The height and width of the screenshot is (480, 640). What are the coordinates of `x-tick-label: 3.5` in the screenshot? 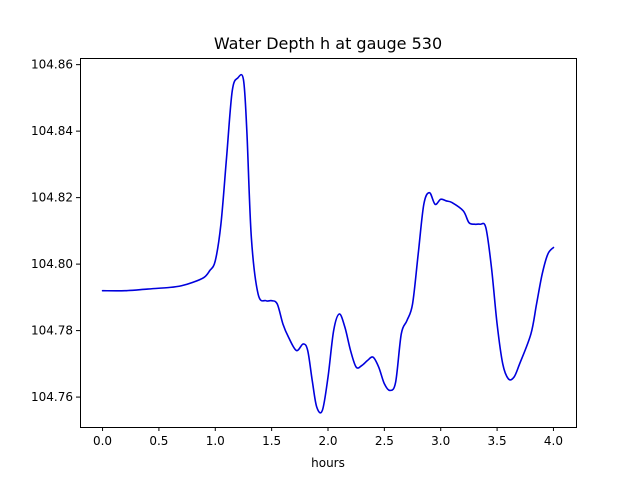 It's located at (497, 441).